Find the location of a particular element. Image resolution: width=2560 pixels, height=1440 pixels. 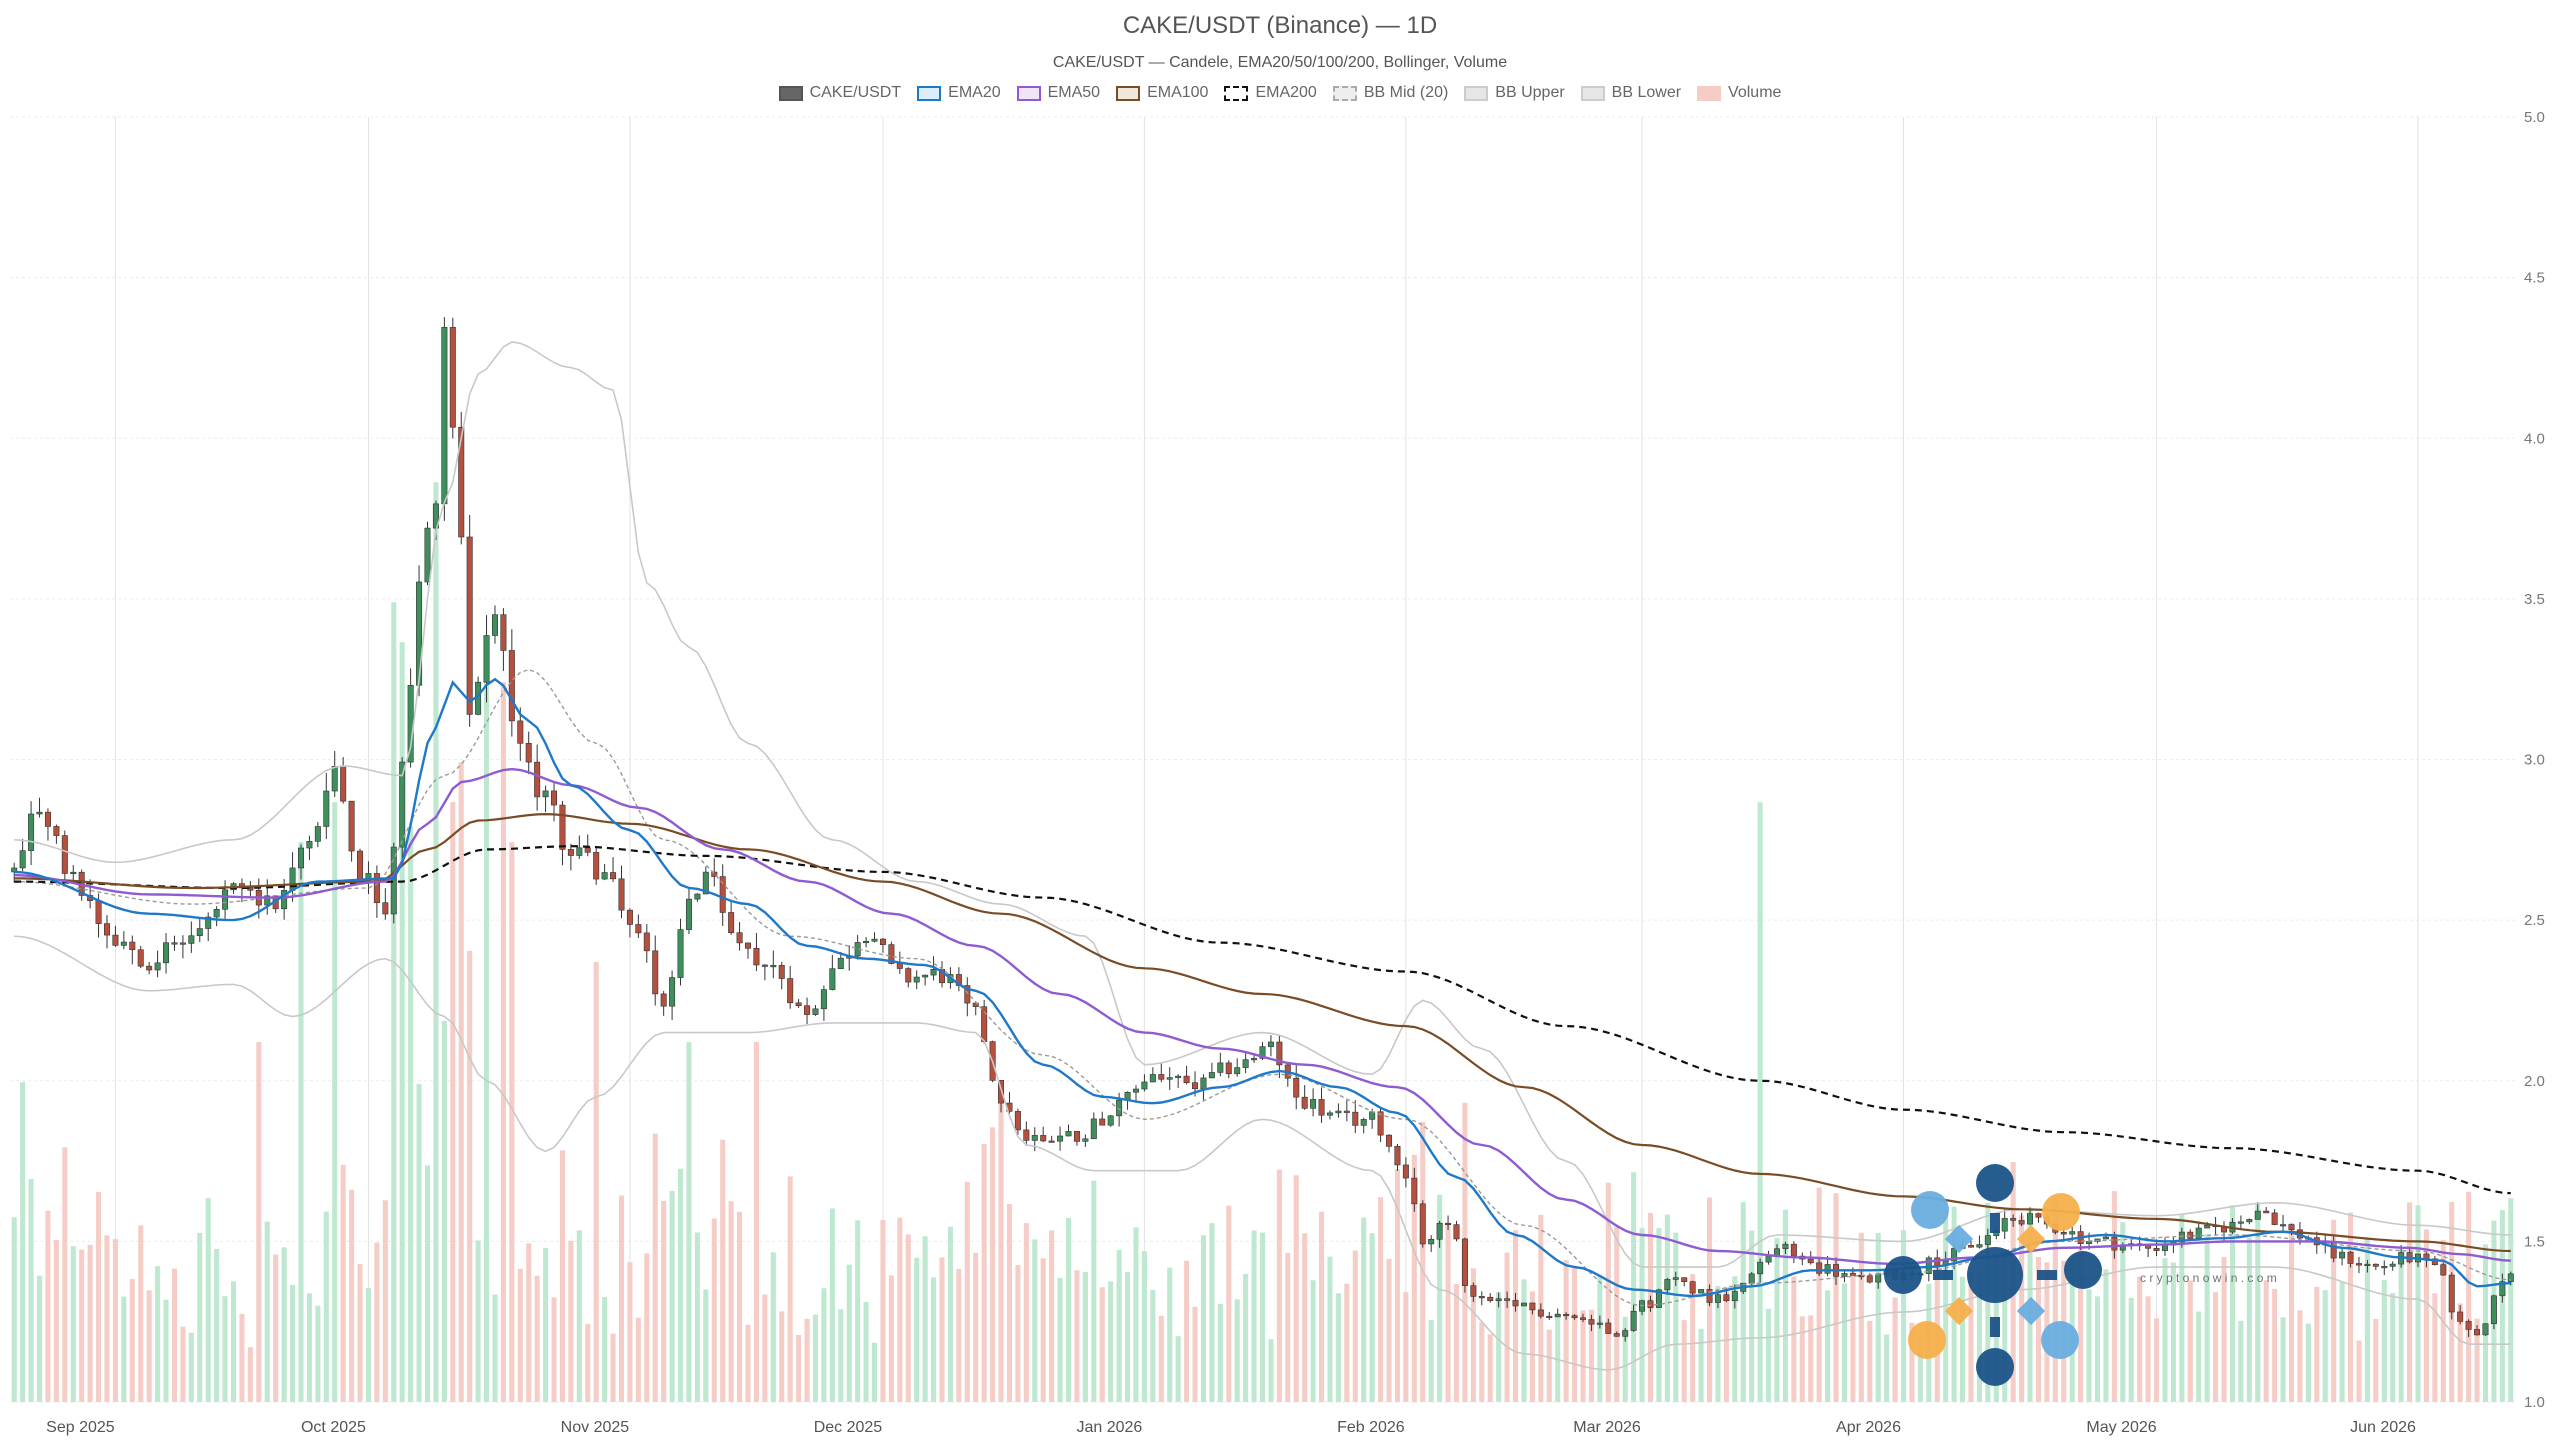

y-tick-label: 4.0 is located at coordinates (2534, 438).